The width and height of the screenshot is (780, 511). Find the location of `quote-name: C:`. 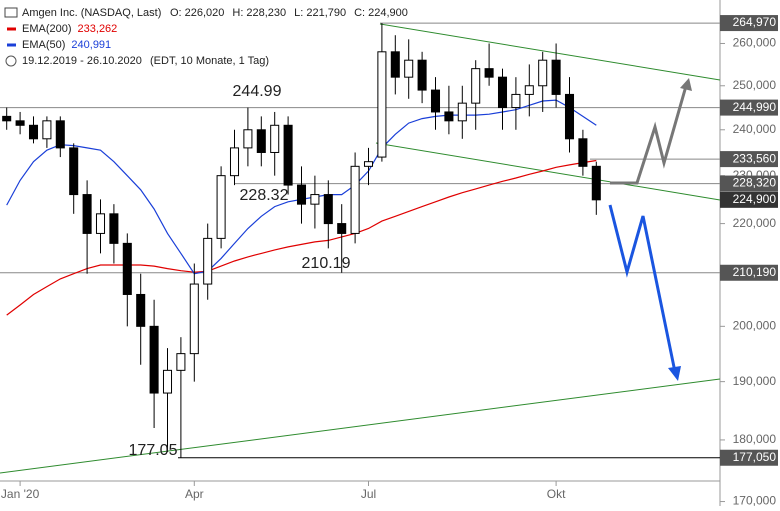

quote-name: C: is located at coordinates (359, 13).